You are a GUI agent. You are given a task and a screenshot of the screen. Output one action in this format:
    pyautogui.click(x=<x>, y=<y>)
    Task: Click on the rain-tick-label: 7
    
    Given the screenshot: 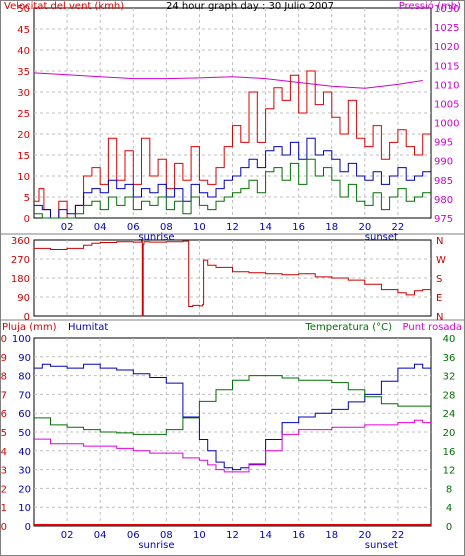 What is the action you would take?
    pyautogui.click(x=4, y=395)
    